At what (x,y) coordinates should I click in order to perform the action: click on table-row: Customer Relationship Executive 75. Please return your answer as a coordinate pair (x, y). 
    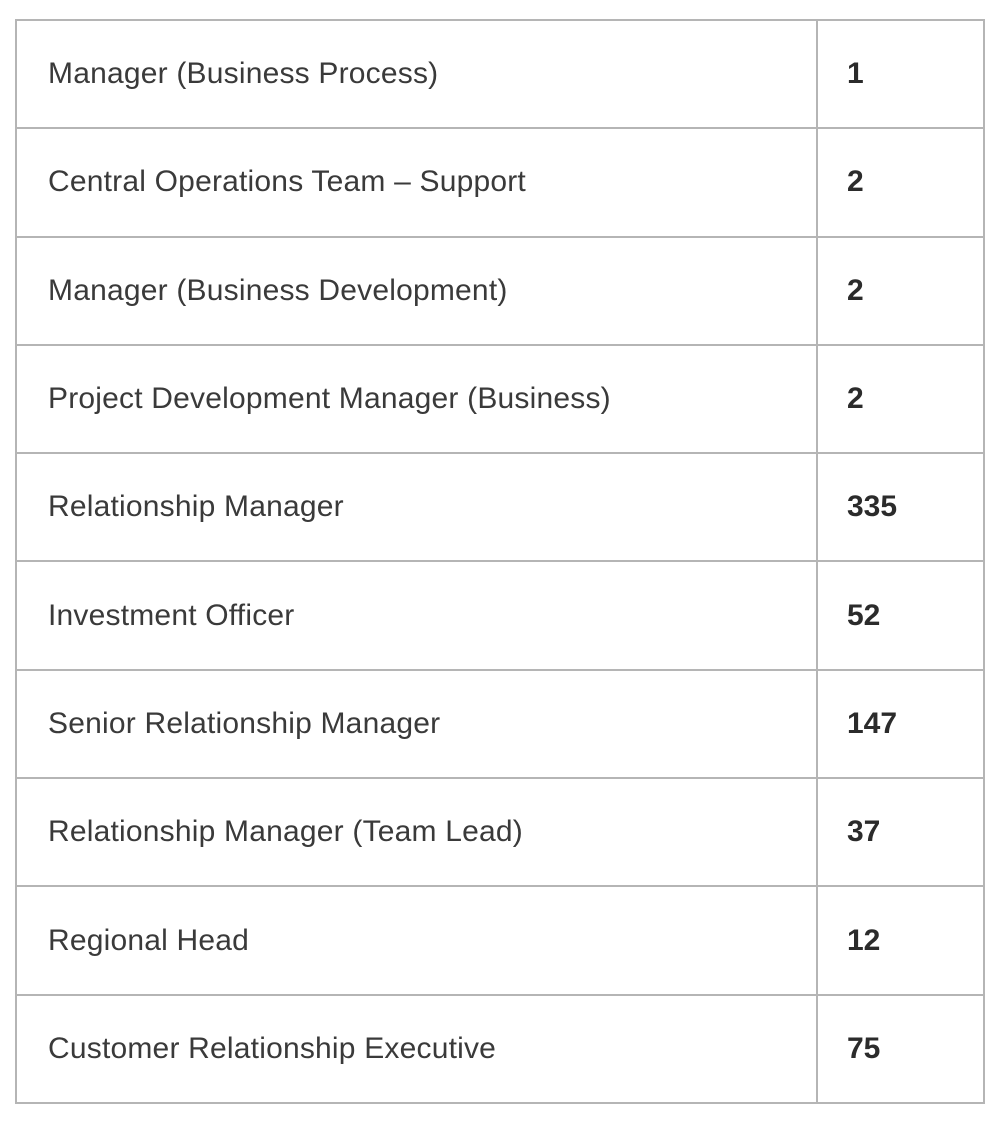
    Looking at the image, I should click on (500, 1049).